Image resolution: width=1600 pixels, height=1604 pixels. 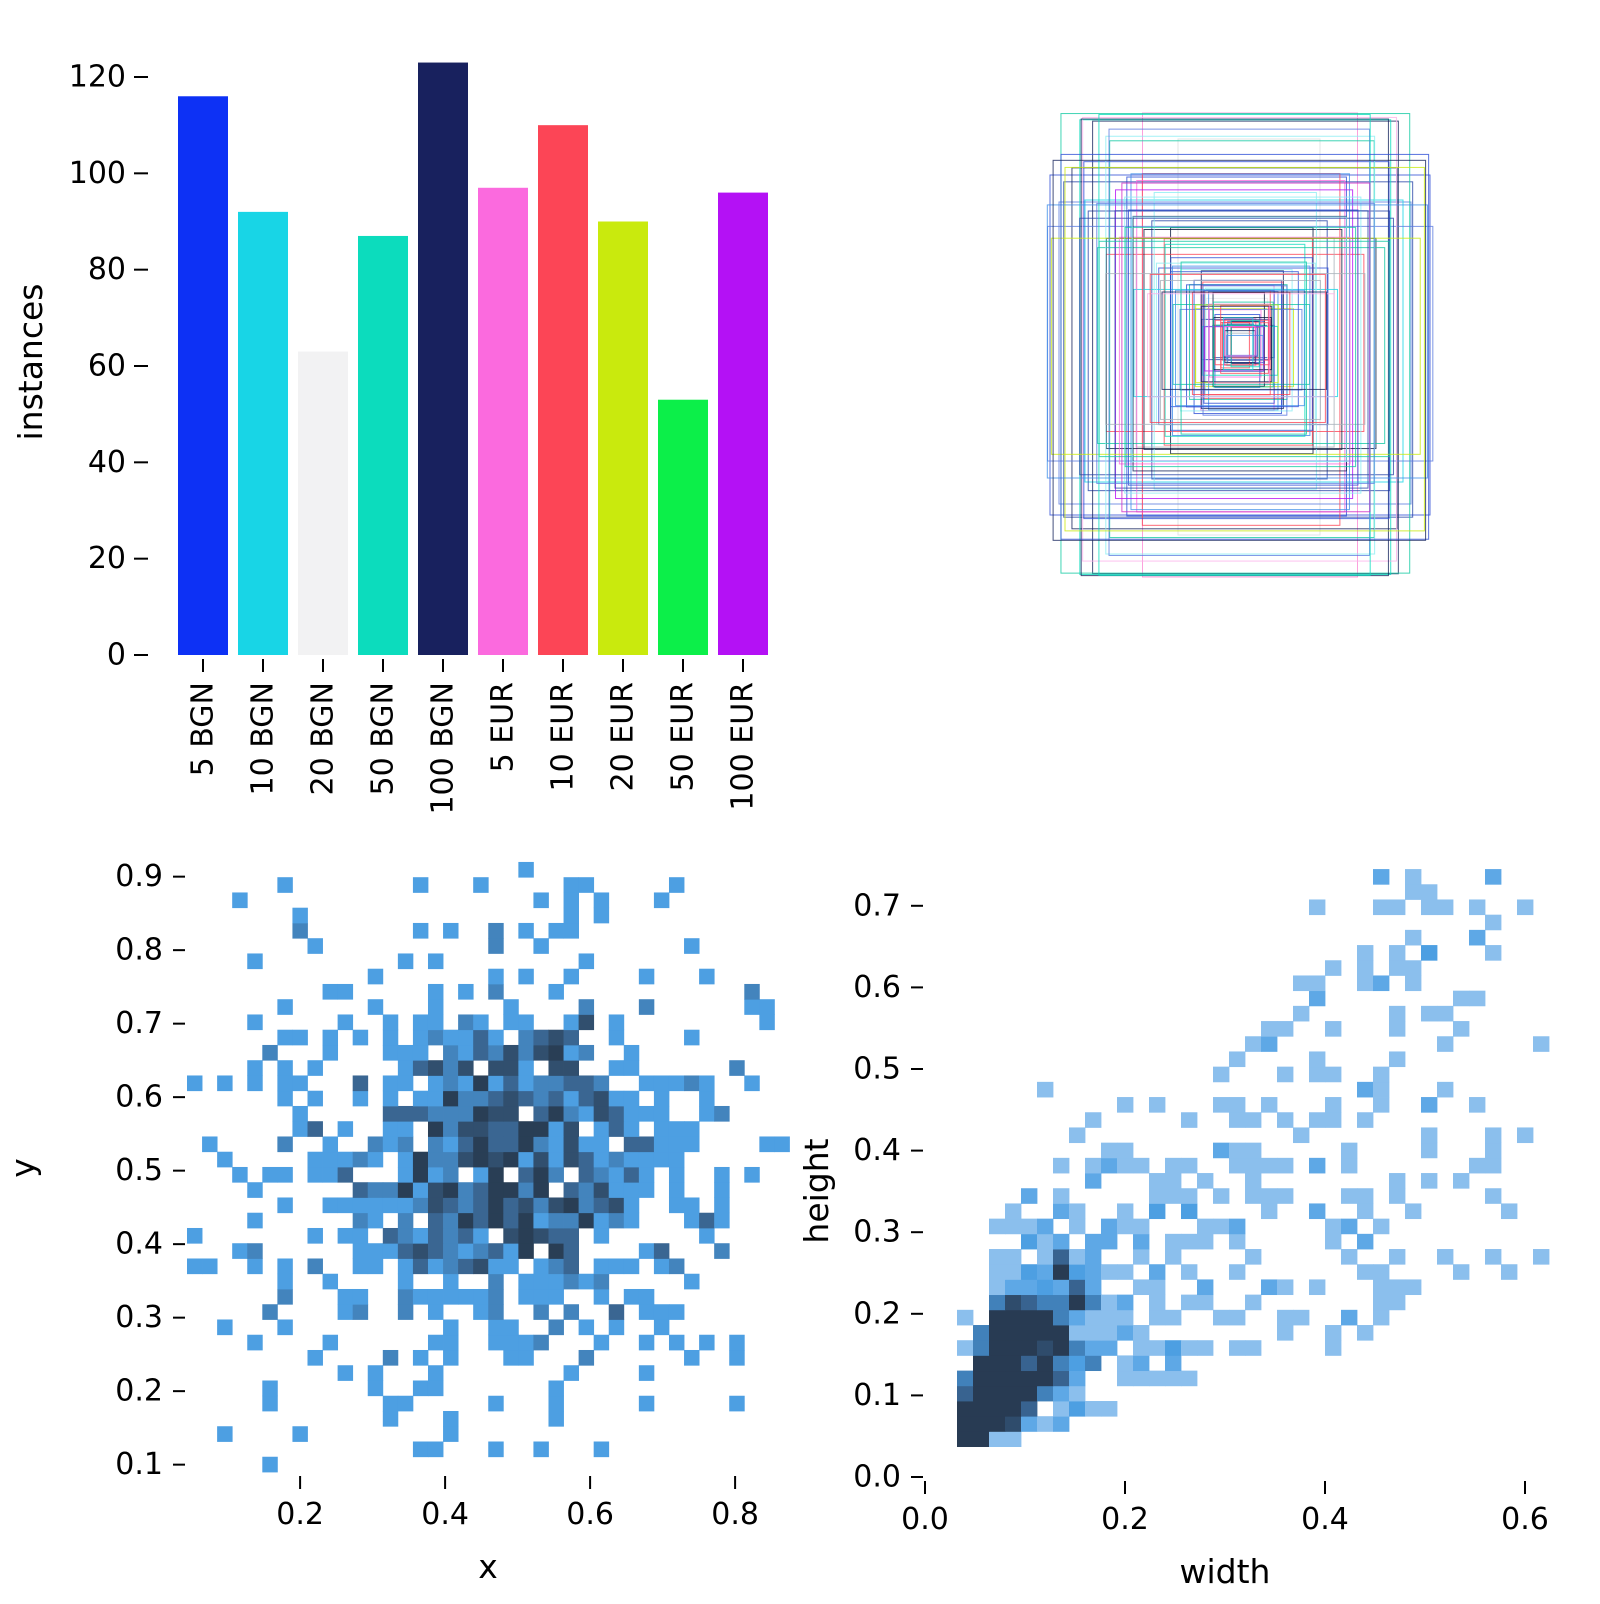 What do you see at coordinates (203, 729) in the screenshot?
I see `bar-xtick-label: 5 BGN` at bounding box center [203, 729].